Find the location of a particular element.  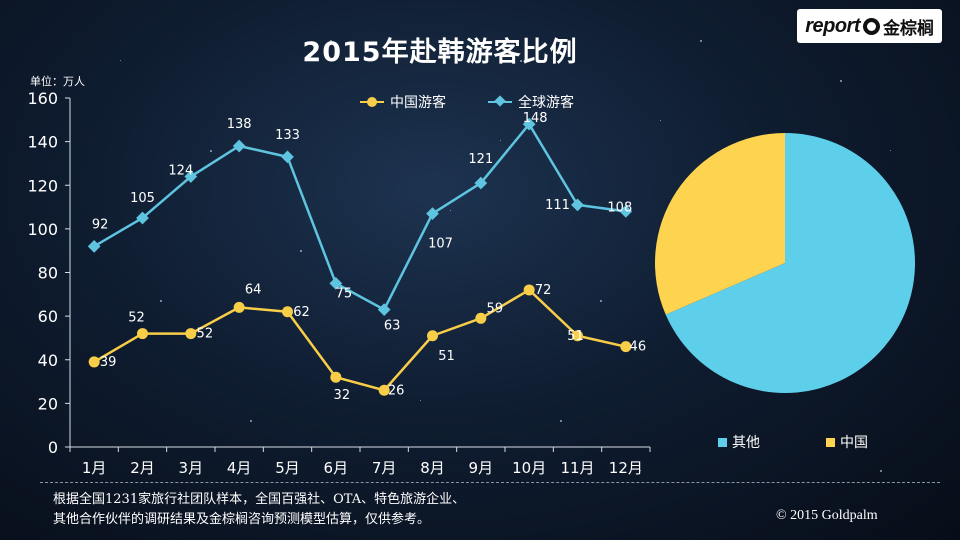

pie-chart-legend: 其他 中国 is located at coordinates (793, 442).